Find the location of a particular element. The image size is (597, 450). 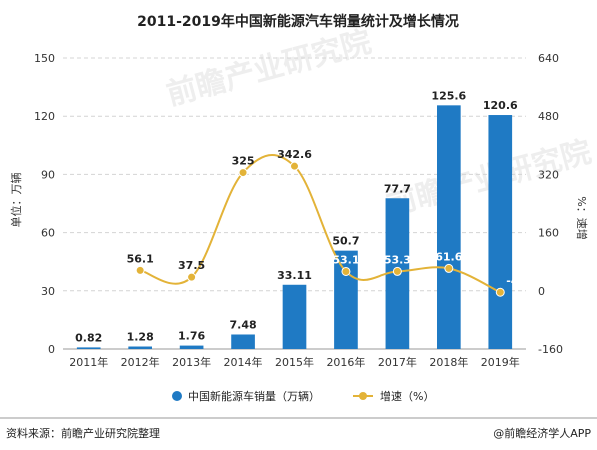

right-tick-label: 0 is located at coordinates (541, 291).